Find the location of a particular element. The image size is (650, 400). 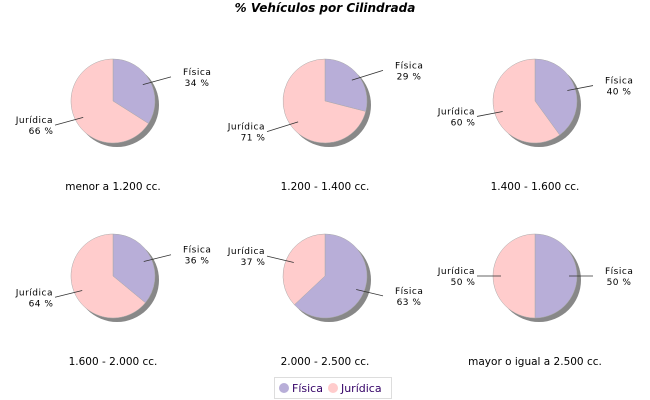

slice-value: 40 % is located at coordinates (619, 93).